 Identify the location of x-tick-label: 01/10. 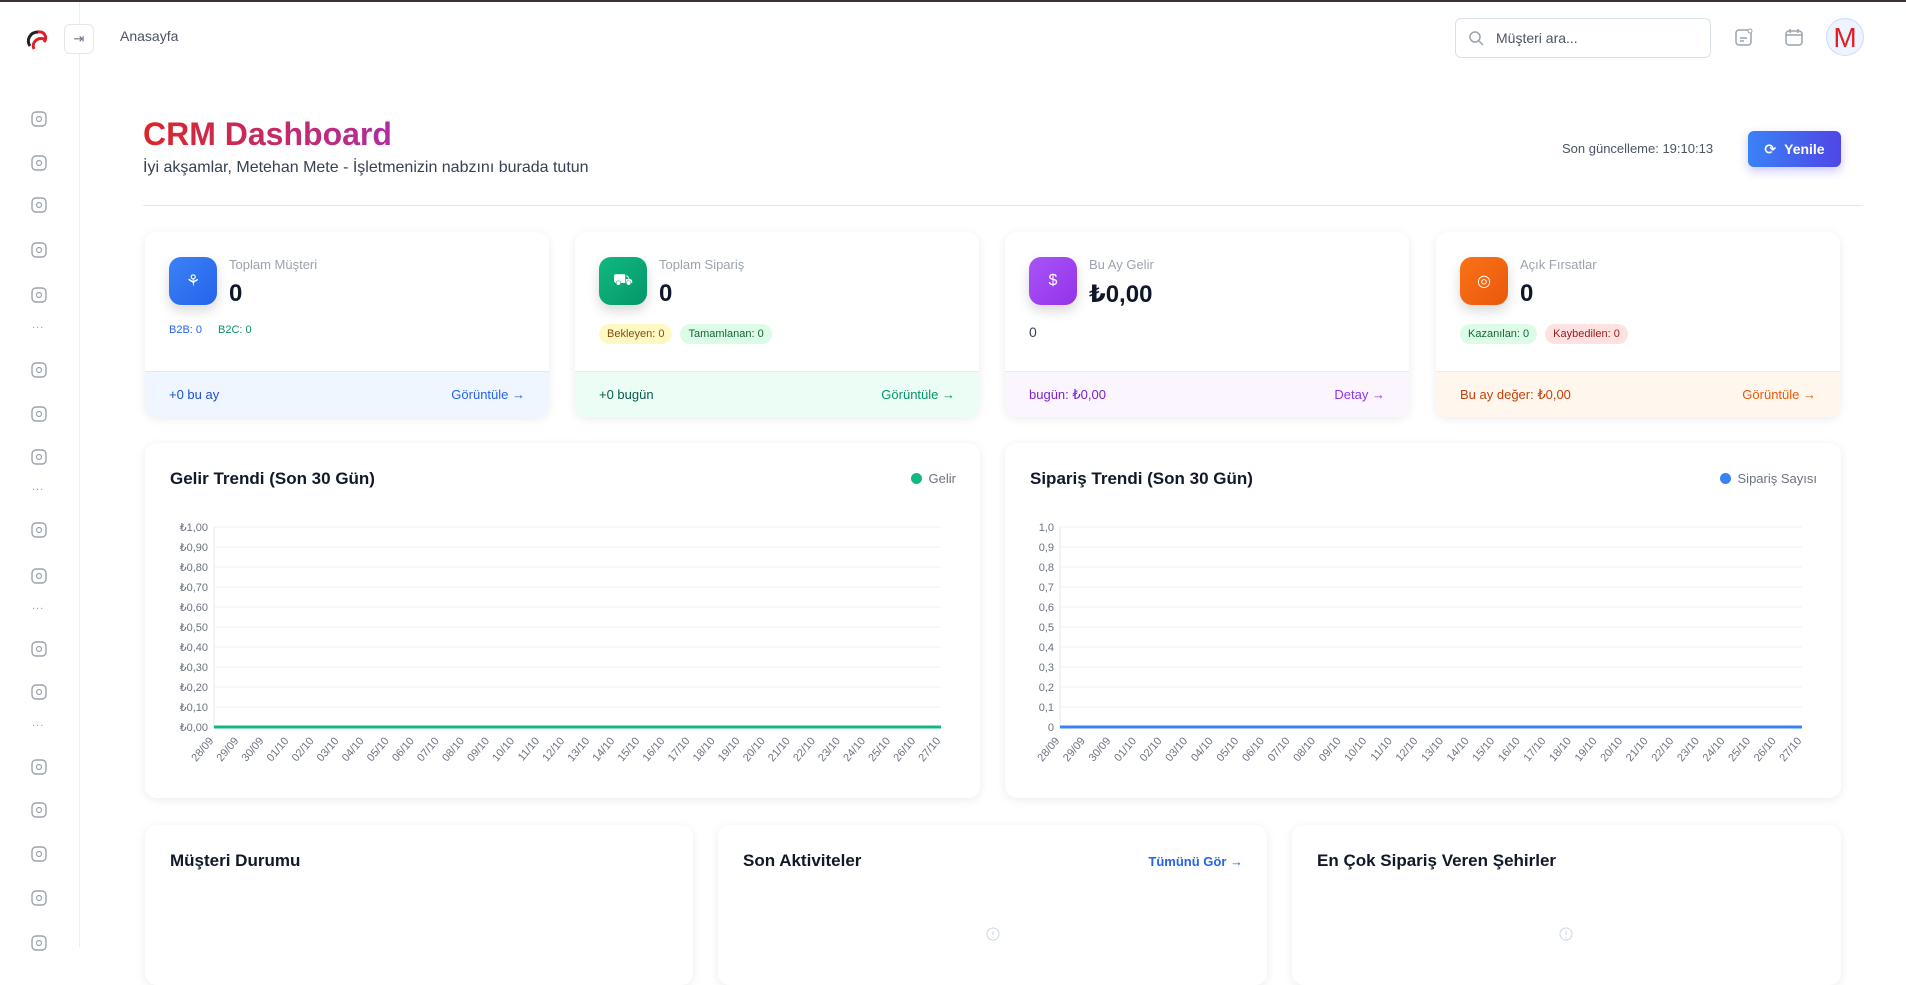
(1125, 749).